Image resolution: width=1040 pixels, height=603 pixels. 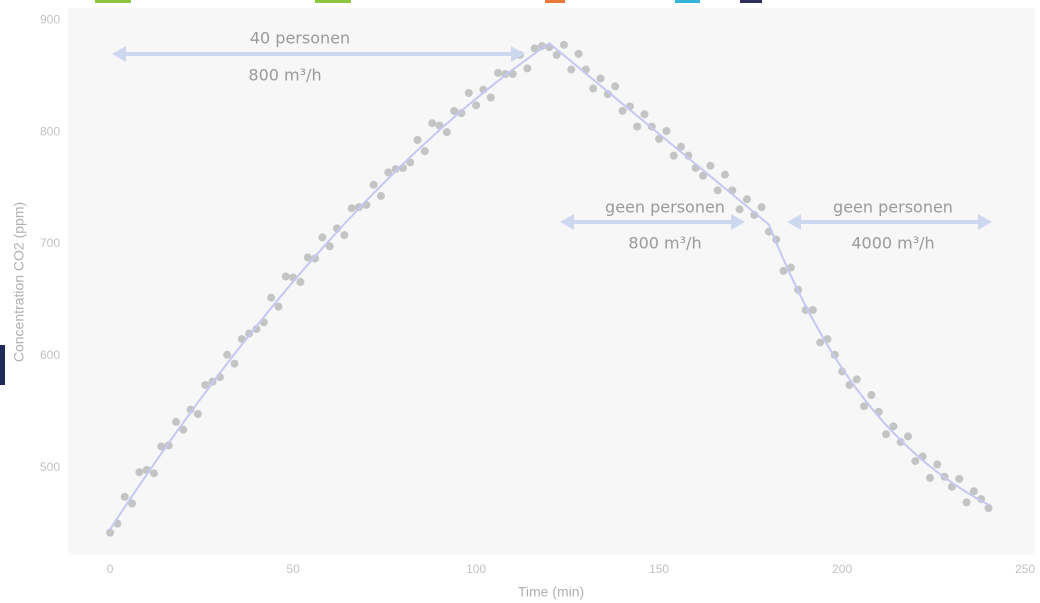 What do you see at coordinates (293, 569) in the screenshot?
I see `x-tick-label: 50` at bounding box center [293, 569].